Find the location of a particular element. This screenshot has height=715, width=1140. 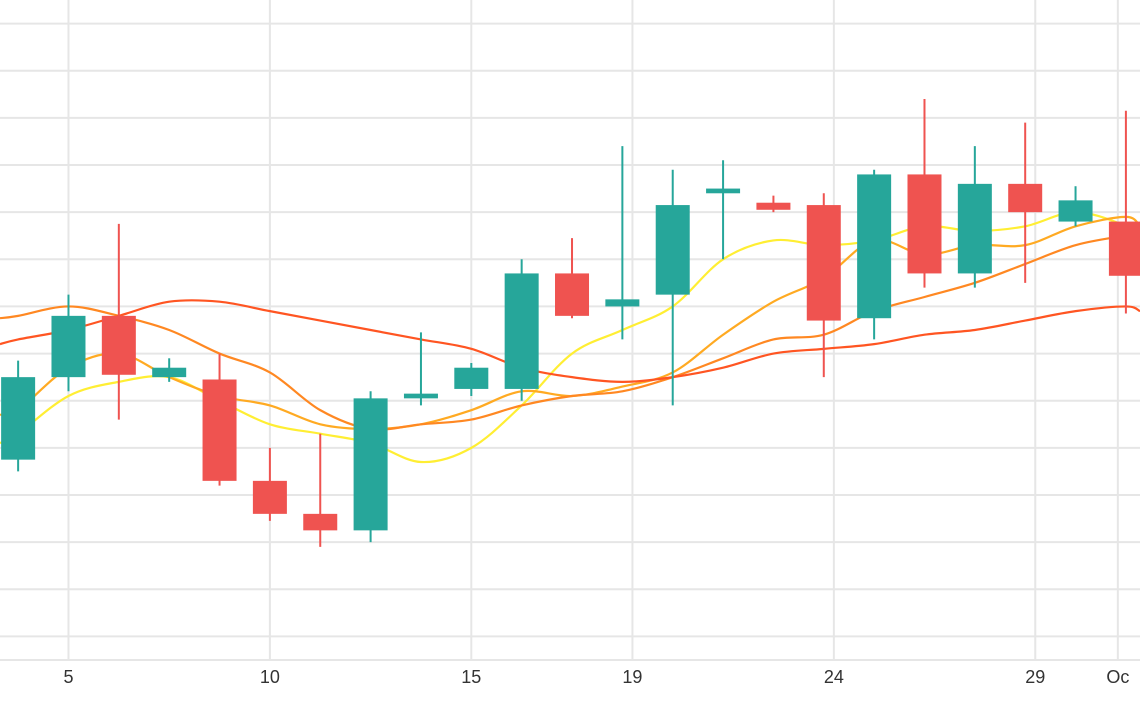

x-tick-label-6: Oc is located at coordinates (1117, 677).